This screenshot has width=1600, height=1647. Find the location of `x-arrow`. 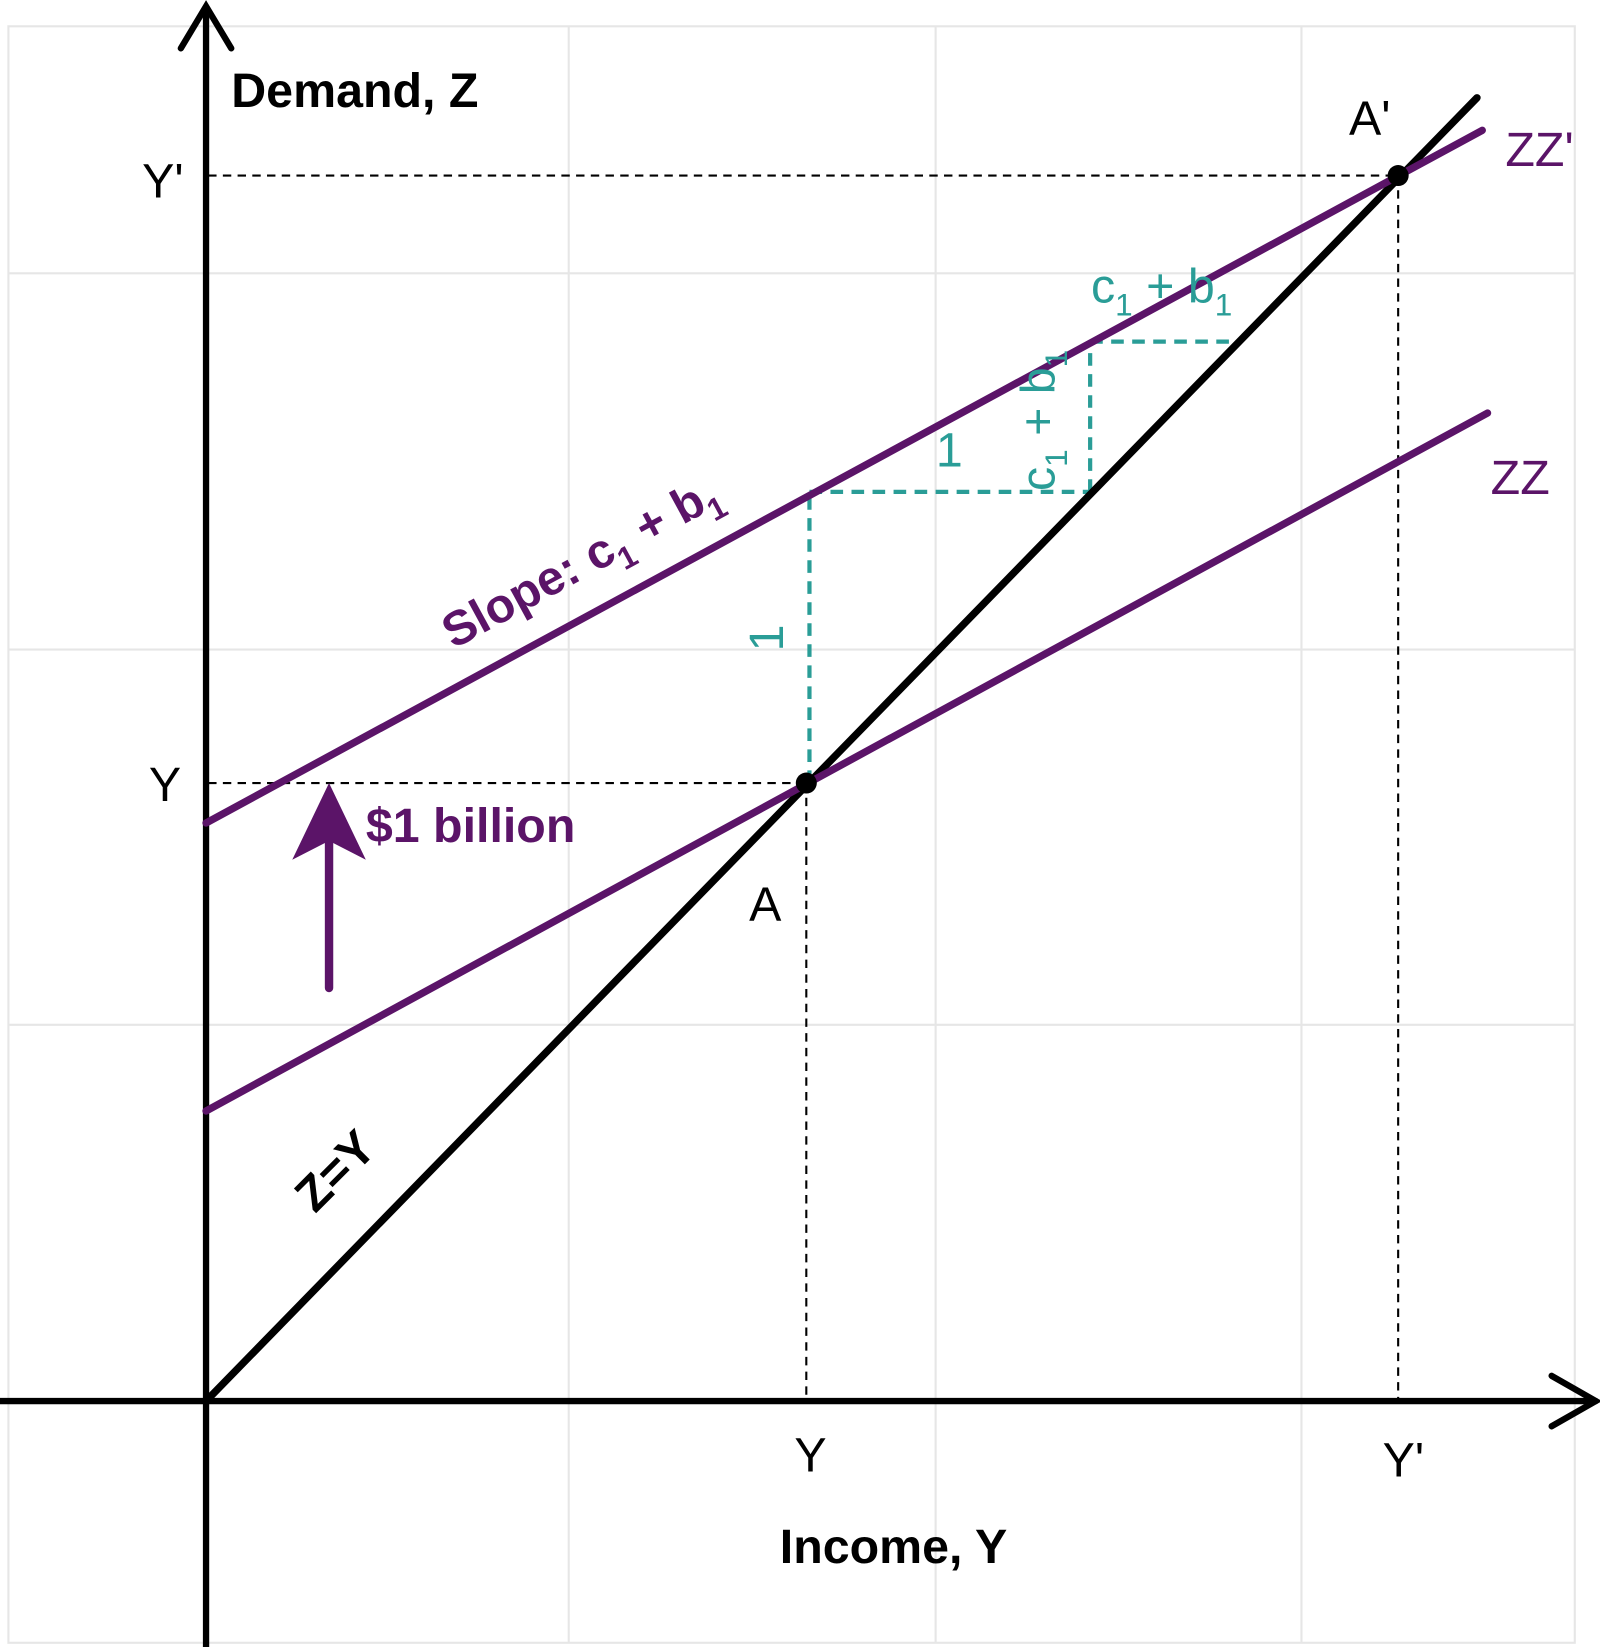

x-arrow is located at coordinates (1574, 1401).